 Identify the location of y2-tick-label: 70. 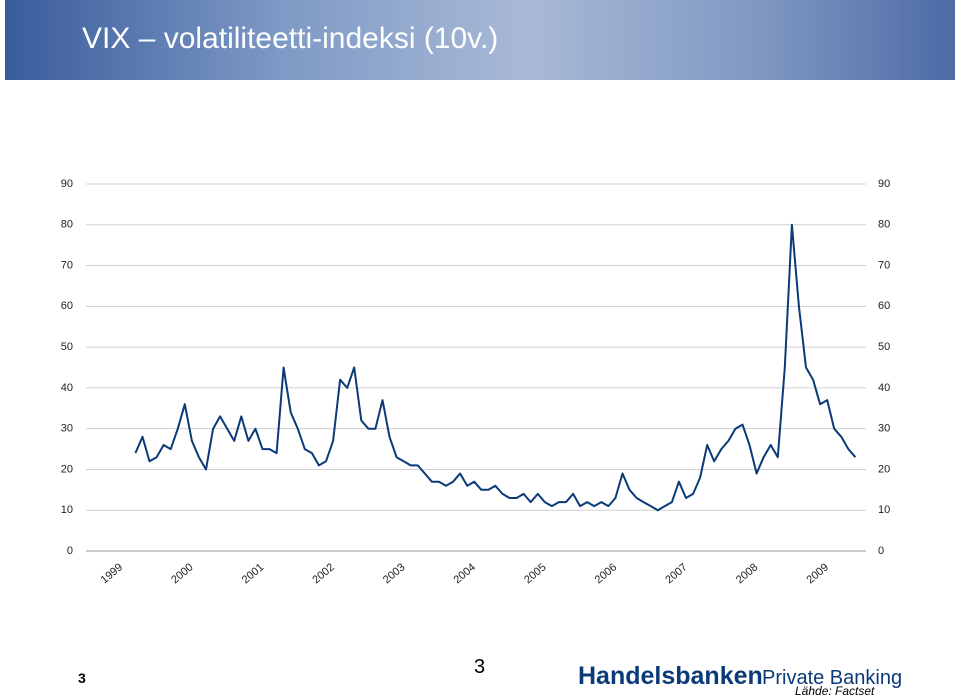
(884, 265).